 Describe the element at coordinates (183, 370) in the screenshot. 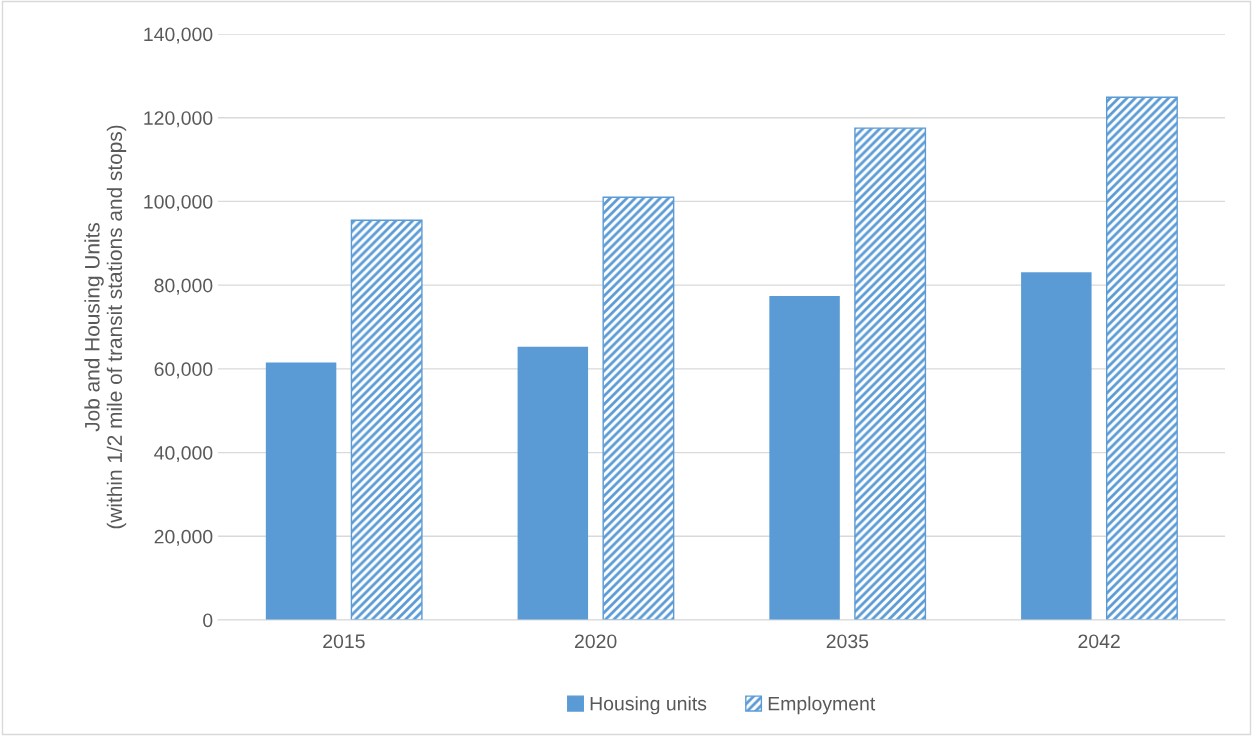

I see `y-tick-label: 60,000` at that location.